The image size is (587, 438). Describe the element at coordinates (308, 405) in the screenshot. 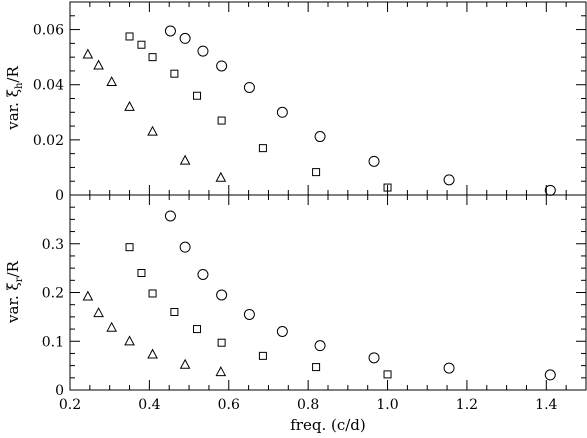

I see `x-tick-label: 0.8` at that location.